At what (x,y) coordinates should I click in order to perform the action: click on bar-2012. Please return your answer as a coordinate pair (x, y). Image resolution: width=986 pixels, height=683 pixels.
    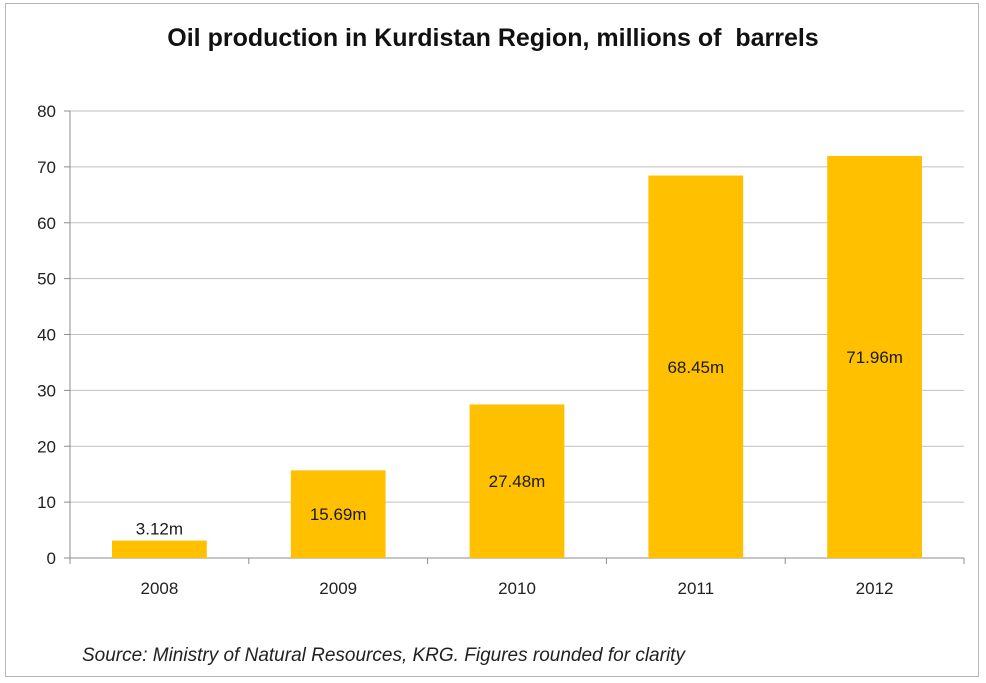
    Looking at the image, I should click on (874, 356).